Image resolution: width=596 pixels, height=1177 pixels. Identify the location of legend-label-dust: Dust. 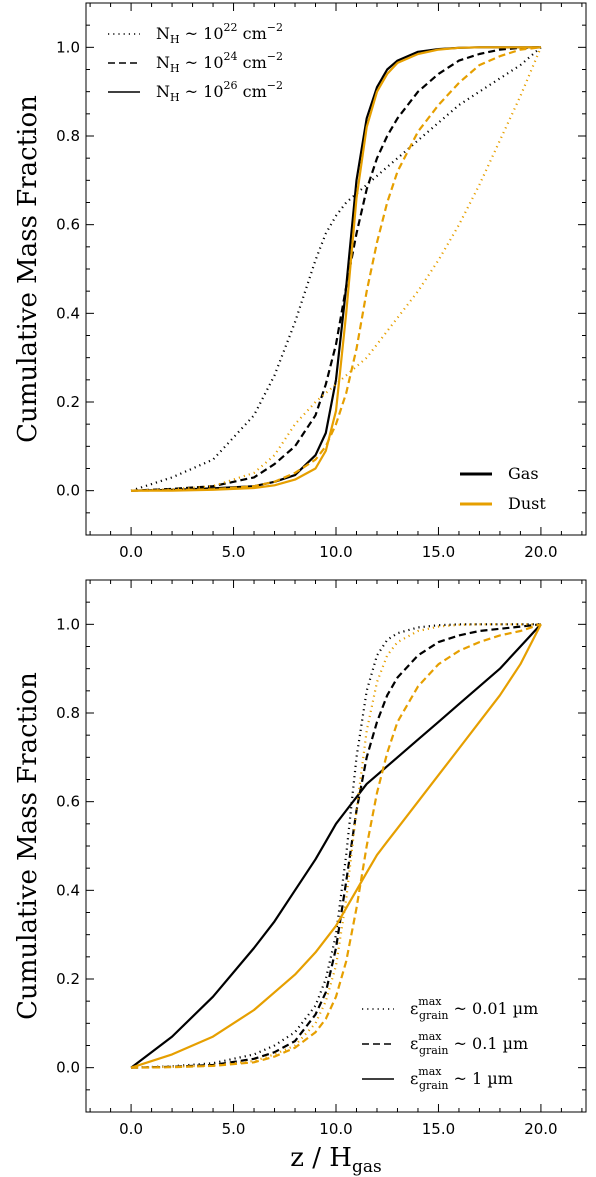
(527, 503).